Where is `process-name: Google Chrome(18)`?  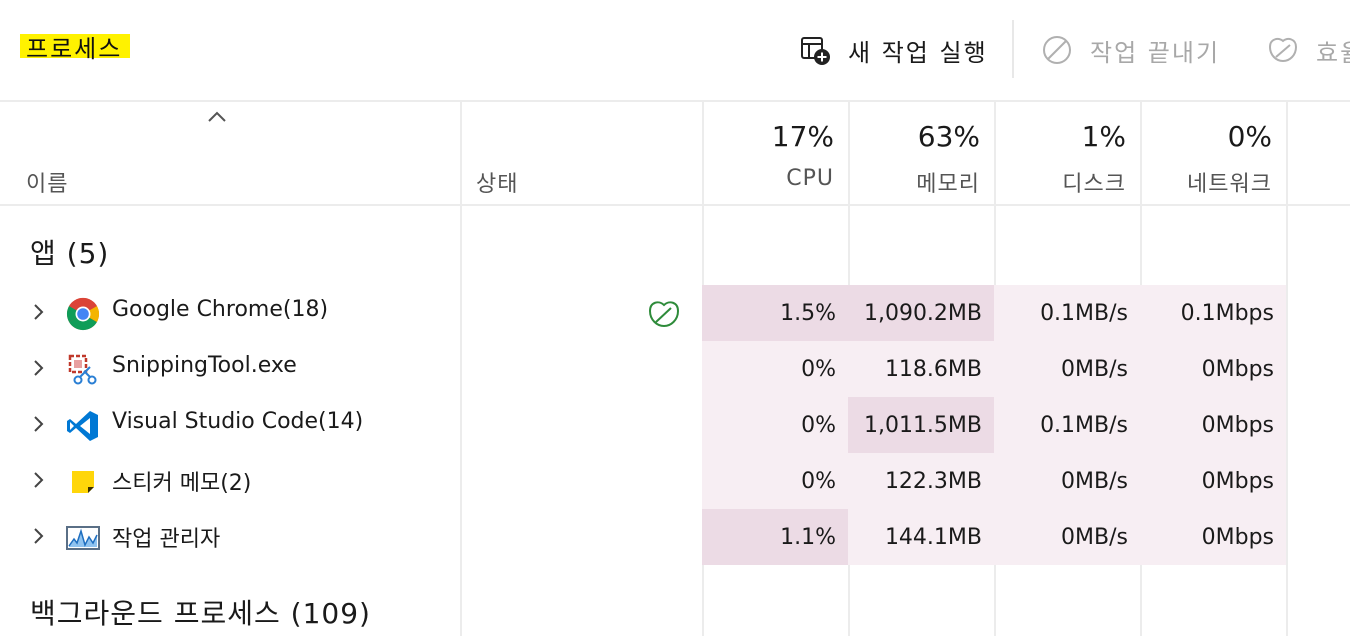 process-name: Google Chrome(18) is located at coordinates (220, 309).